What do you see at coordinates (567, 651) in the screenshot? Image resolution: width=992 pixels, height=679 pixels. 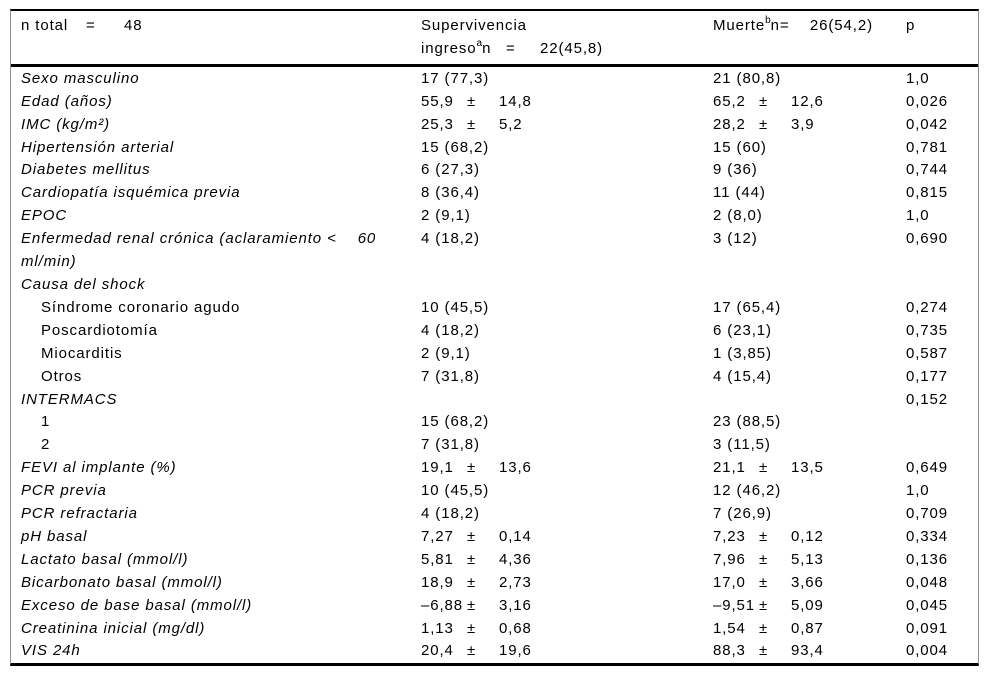 I see `supervivencia-value: 20,4 ±19,6` at bounding box center [567, 651].